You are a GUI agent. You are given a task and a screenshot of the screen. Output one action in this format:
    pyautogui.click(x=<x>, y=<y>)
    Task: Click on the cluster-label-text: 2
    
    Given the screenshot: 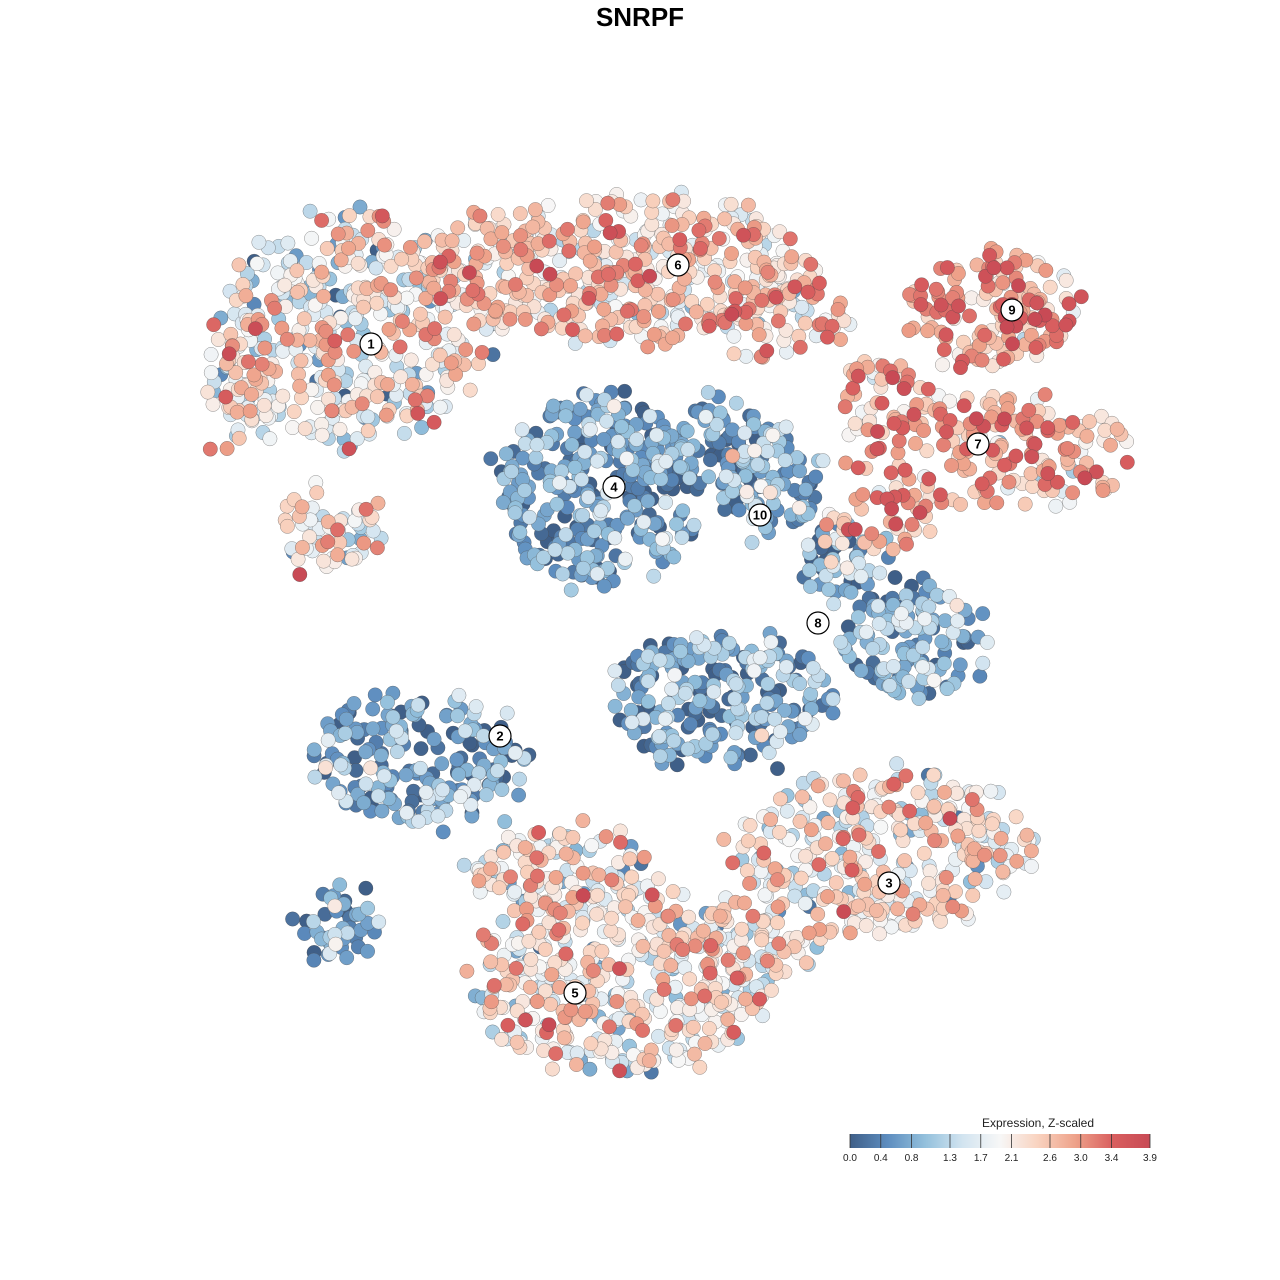 What is the action you would take?
    pyautogui.click(x=499, y=736)
    